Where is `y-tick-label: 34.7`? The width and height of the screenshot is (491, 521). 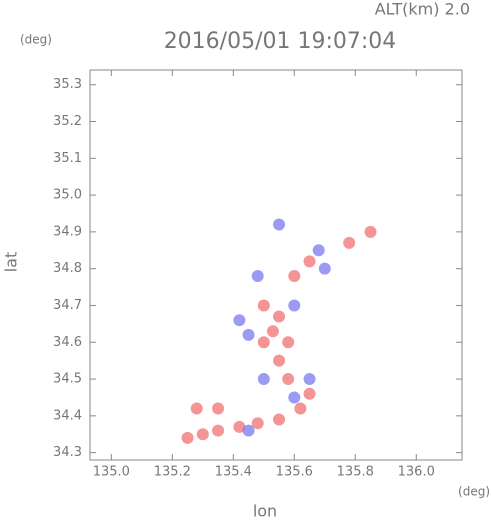
y-tick-label: 34.7 is located at coordinates (67, 305).